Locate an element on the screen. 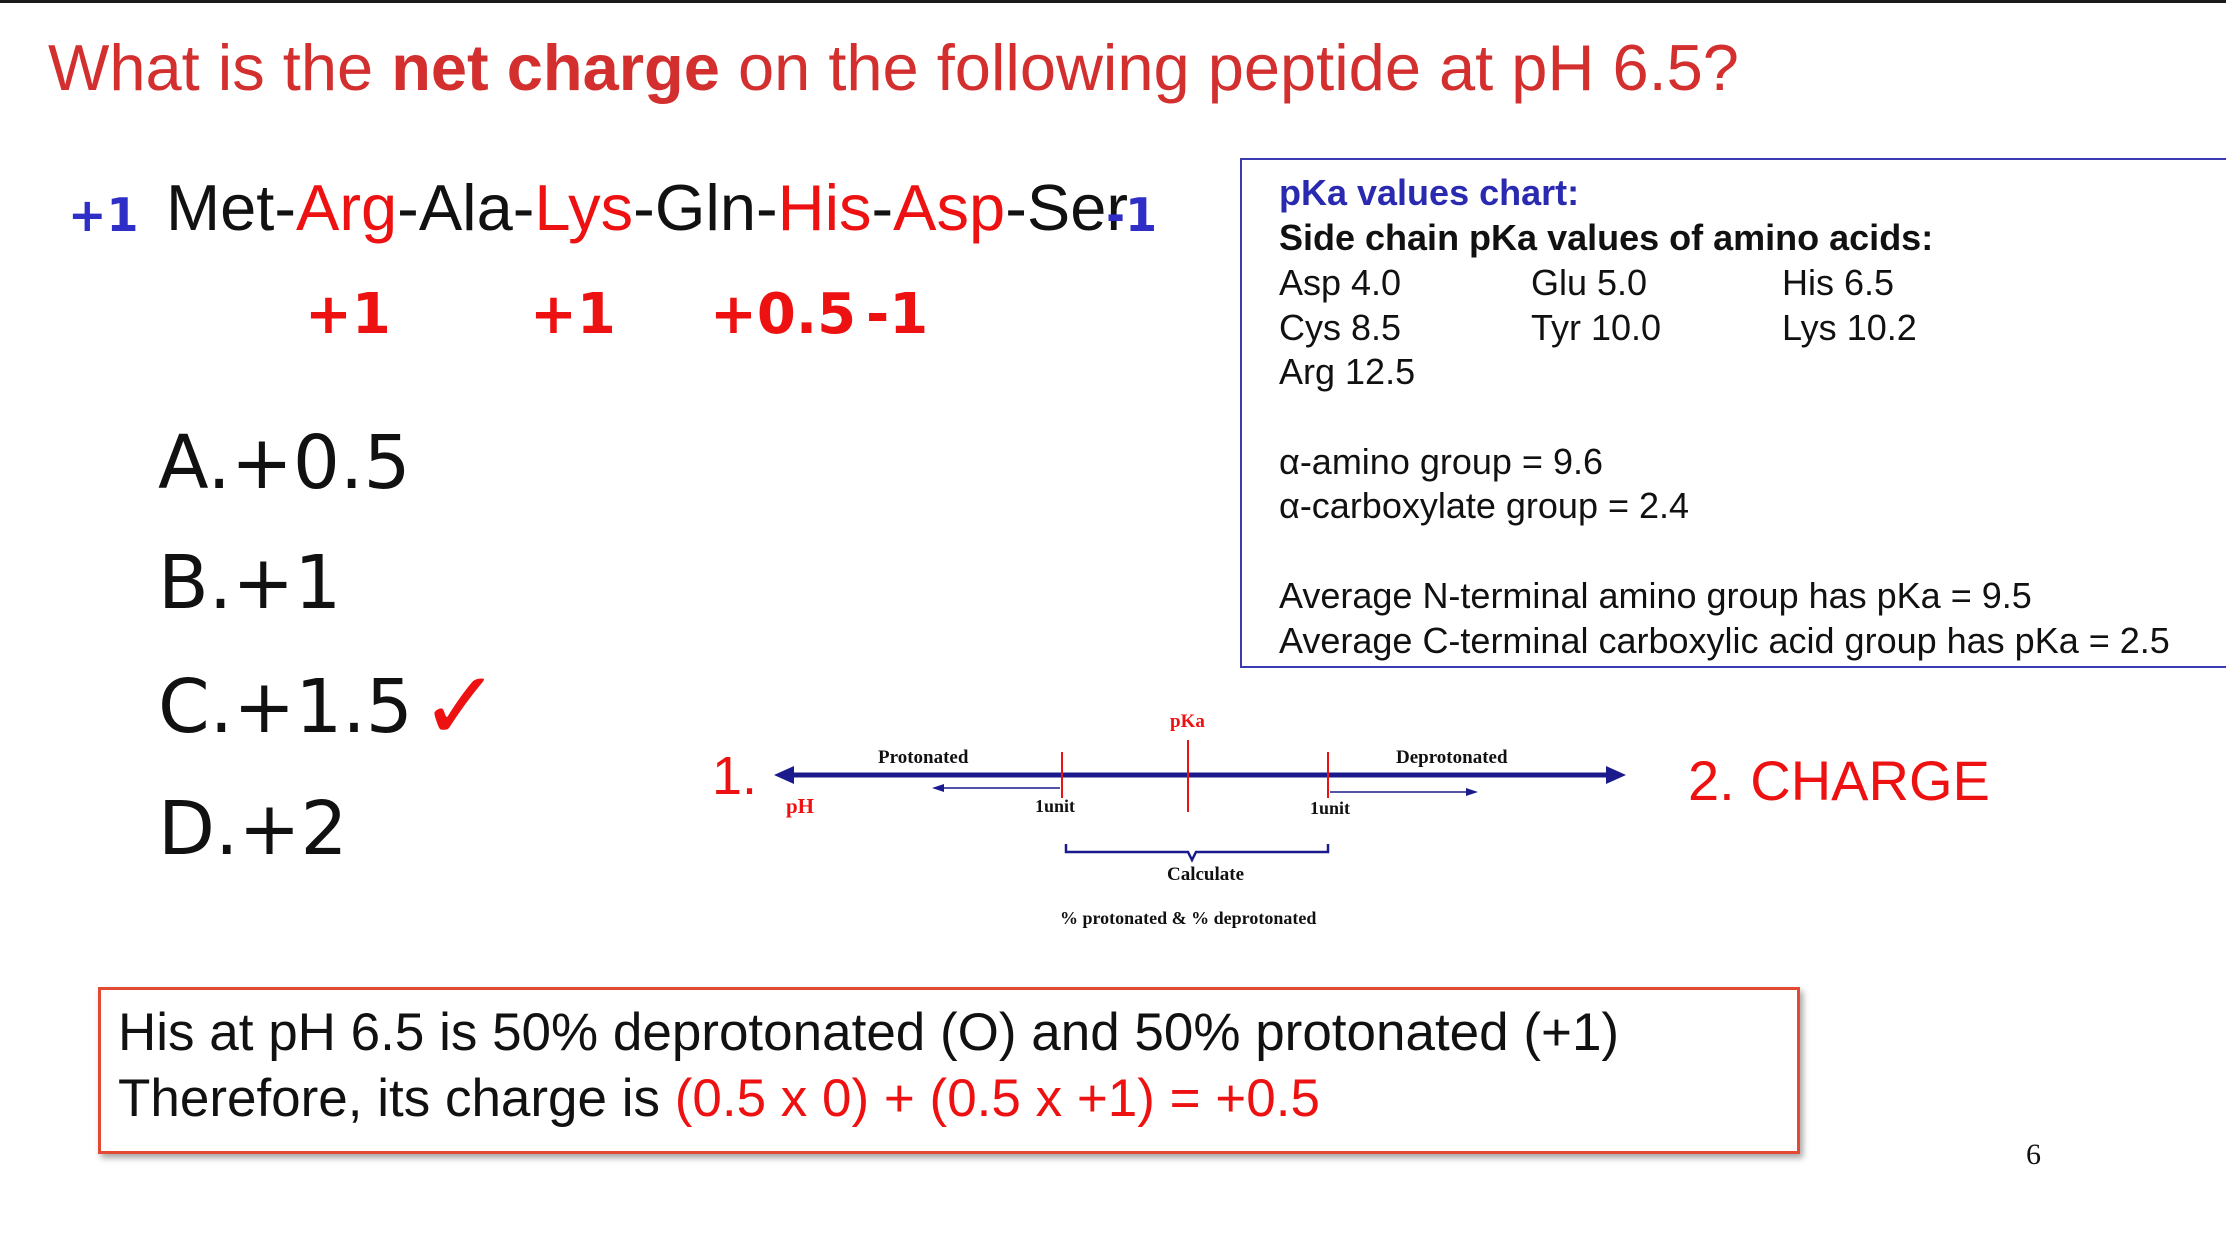  peptide-sequence: Met-Arg-Ala-Lys-Gln-His-Asp-Ser is located at coordinates (647, 207).